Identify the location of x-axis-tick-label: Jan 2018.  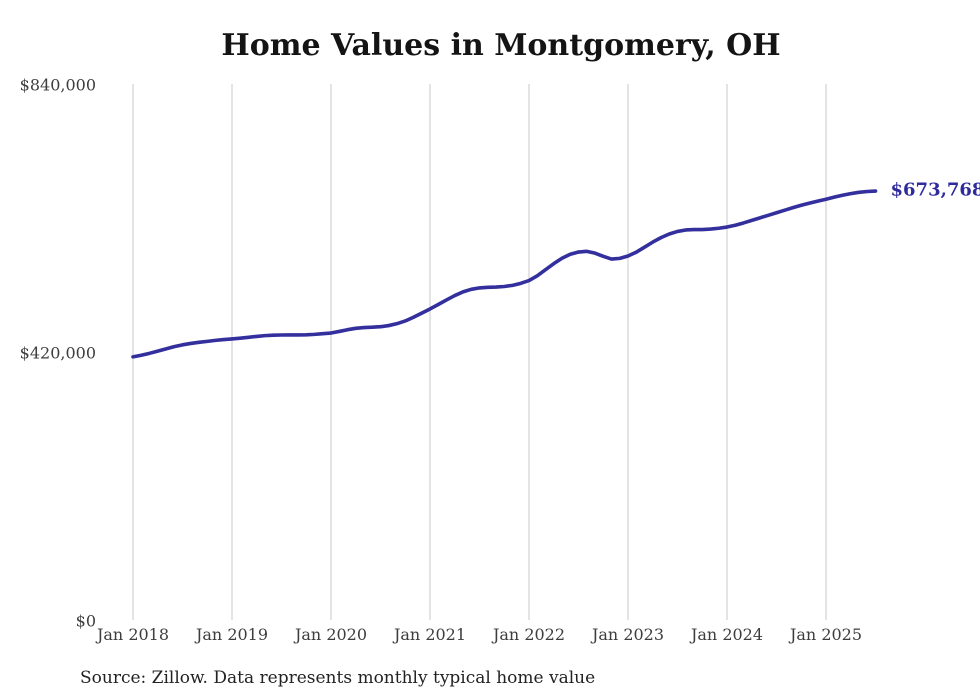
(132, 634).